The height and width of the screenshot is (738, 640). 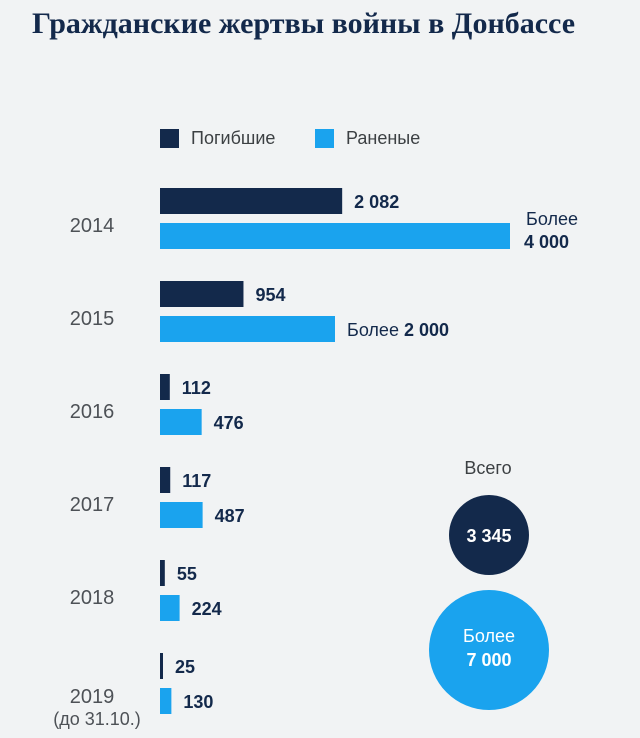 I want to click on wounded-bar-2015, so click(x=247, y=329).